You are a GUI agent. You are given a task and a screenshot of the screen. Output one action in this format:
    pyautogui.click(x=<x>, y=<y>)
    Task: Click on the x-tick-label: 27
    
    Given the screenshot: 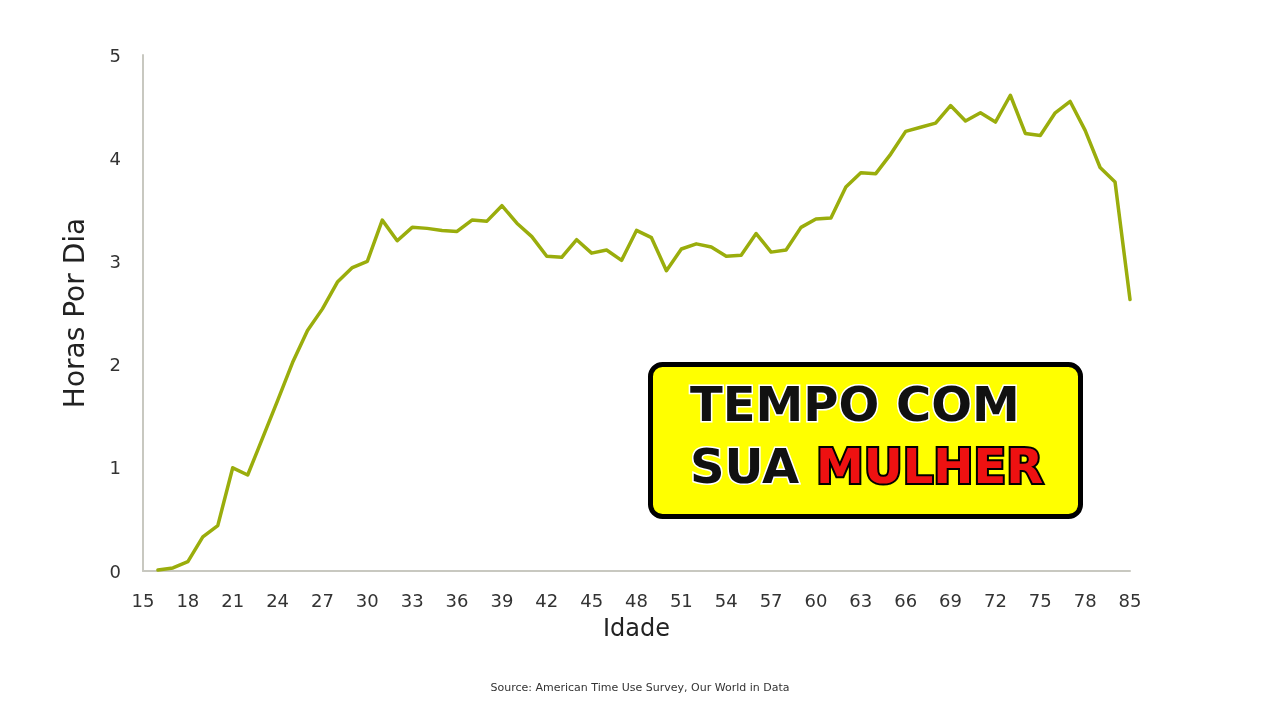 What is the action you would take?
    pyautogui.click(x=322, y=600)
    